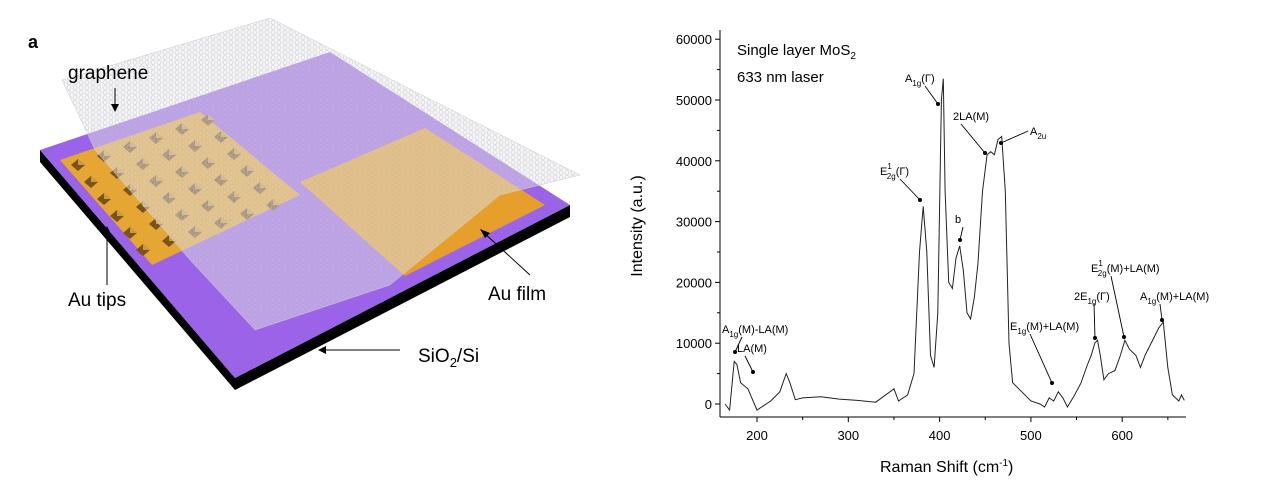  What do you see at coordinates (108, 73) in the screenshot?
I see `graphene-label: graphene` at bounding box center [108, 73].